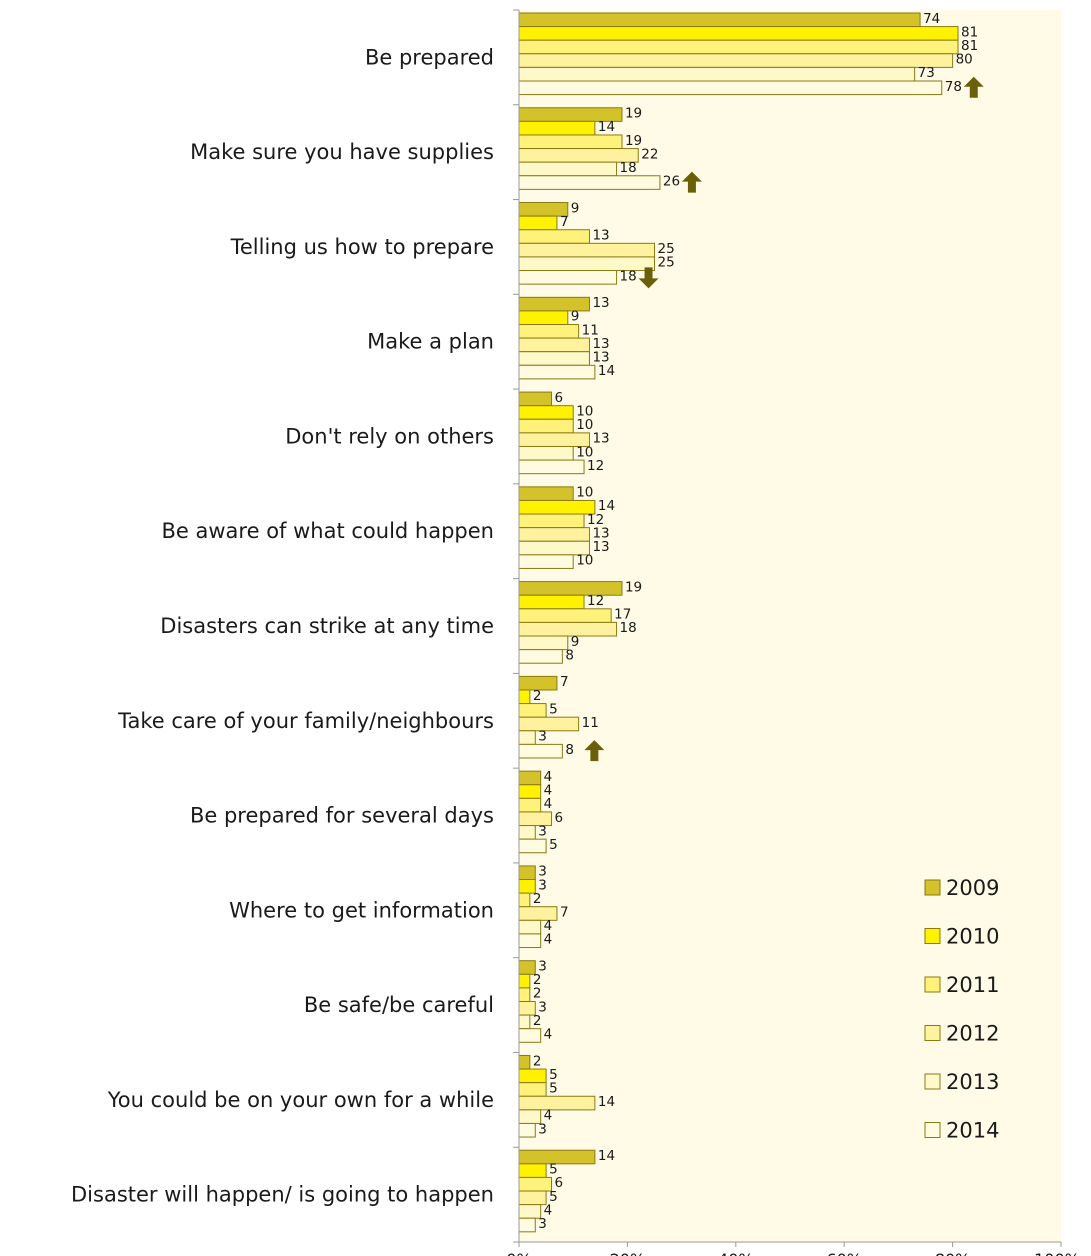  I want to click on legend-label-2013: 2013, so click(972, 1082).